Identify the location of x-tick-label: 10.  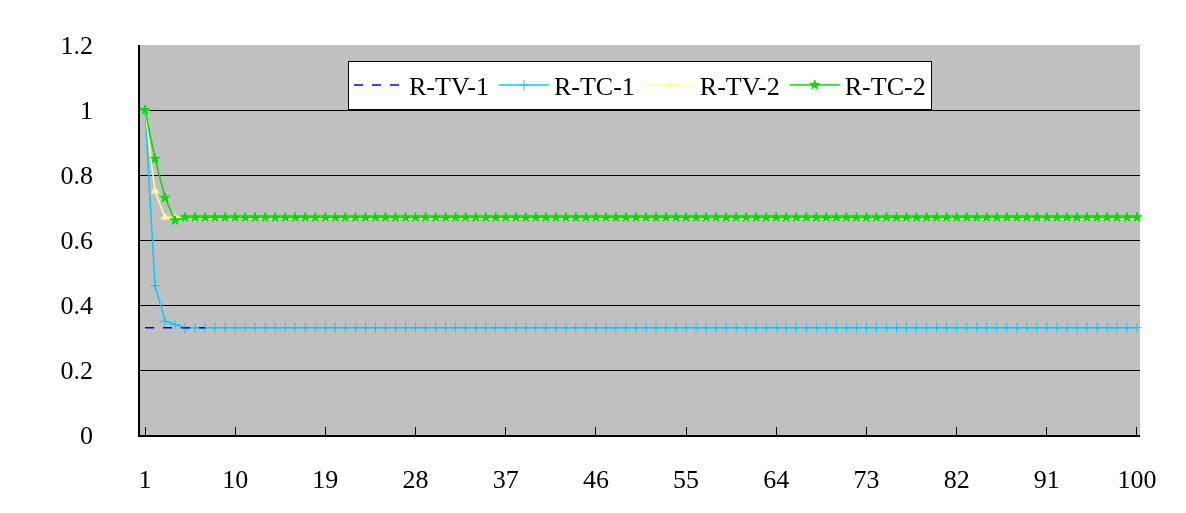
(235, 479).